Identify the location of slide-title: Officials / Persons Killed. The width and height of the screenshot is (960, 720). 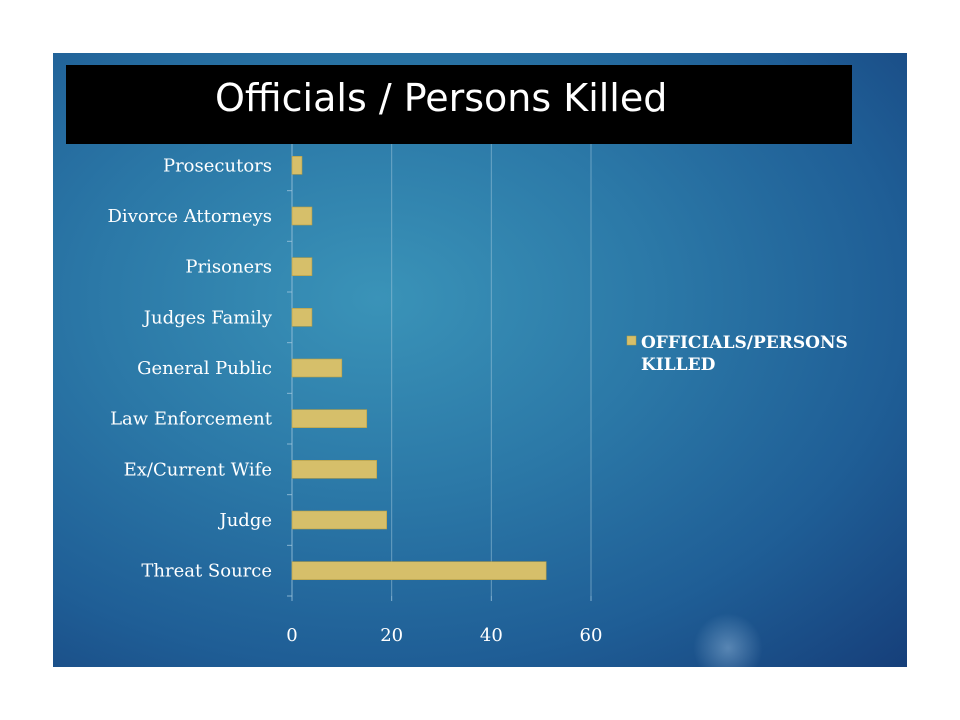
(441, 98).